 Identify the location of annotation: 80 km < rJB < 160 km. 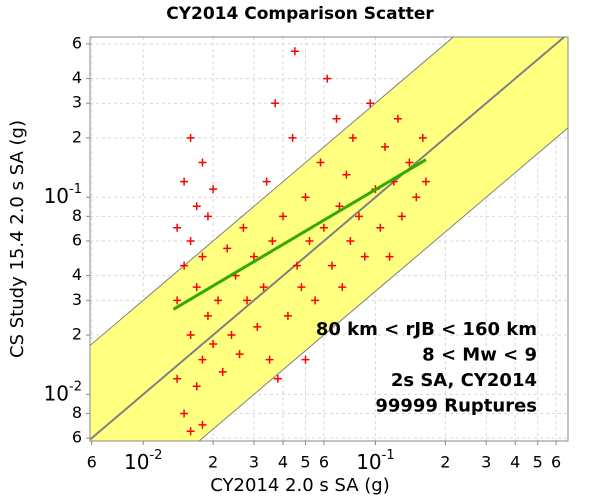
(426, 329).